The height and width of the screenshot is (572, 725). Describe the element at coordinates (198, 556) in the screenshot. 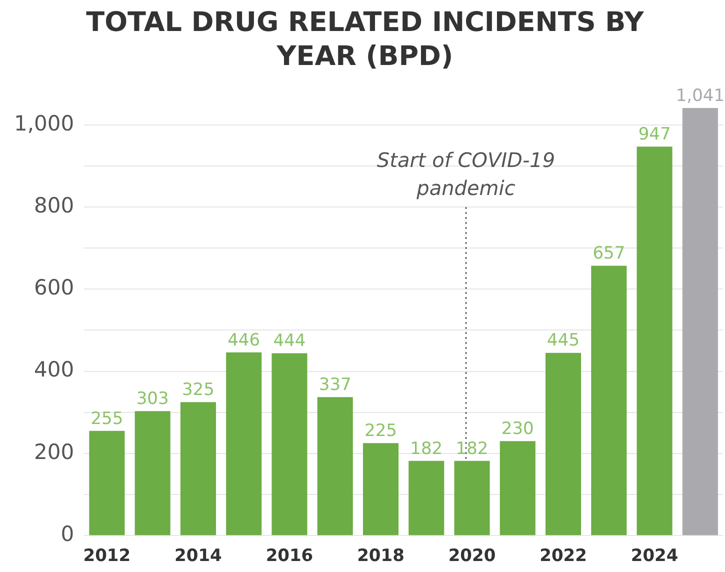

I see `x-tick-label: 2014` at that location.